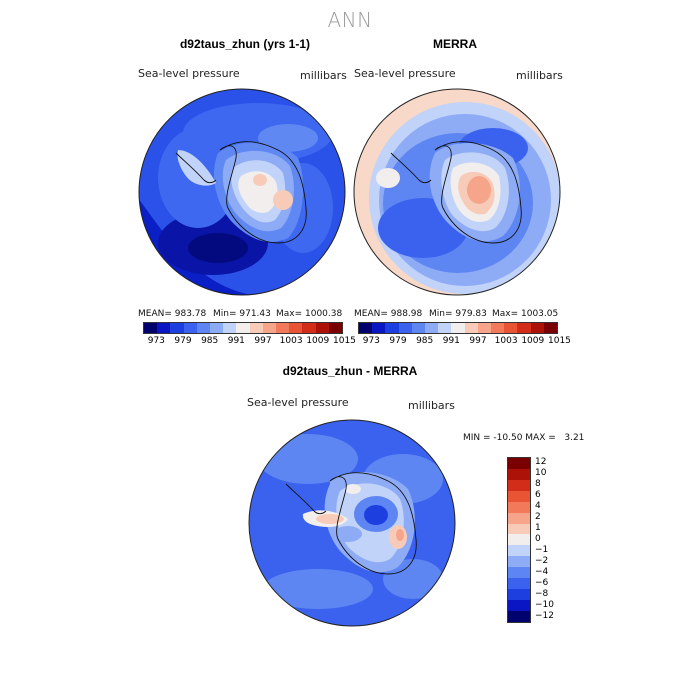 Image resolution: width=700 pixels, height=700 pixels. What do you see at coordinates (542, 560) in the screenshot?
I see `colorbar-tick-label: −2` at bounding box center [542, 560].